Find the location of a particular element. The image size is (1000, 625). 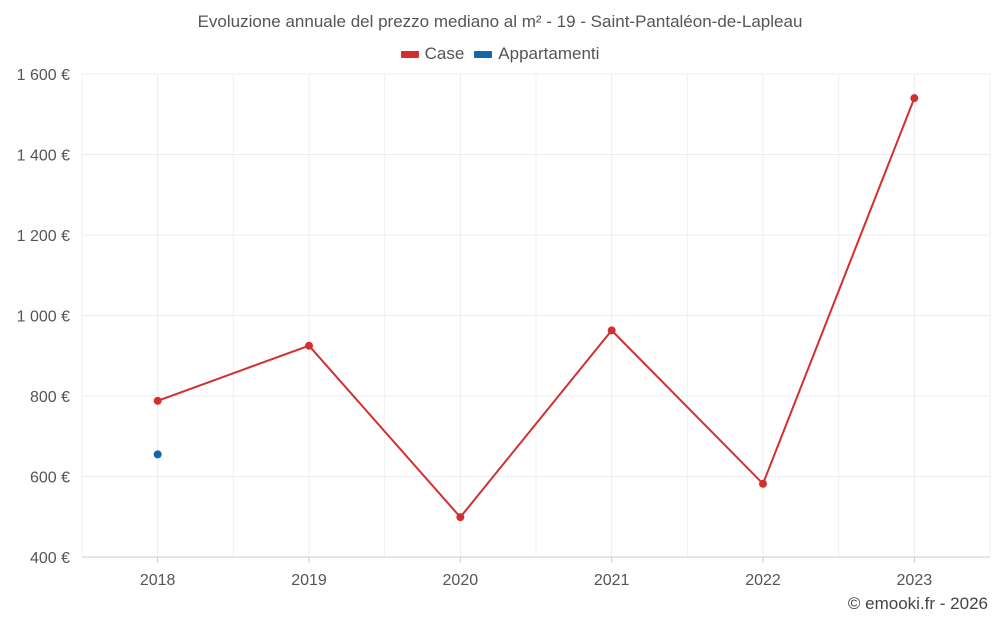

x-tick-label: 2022 is located at coordinates (763, 580).